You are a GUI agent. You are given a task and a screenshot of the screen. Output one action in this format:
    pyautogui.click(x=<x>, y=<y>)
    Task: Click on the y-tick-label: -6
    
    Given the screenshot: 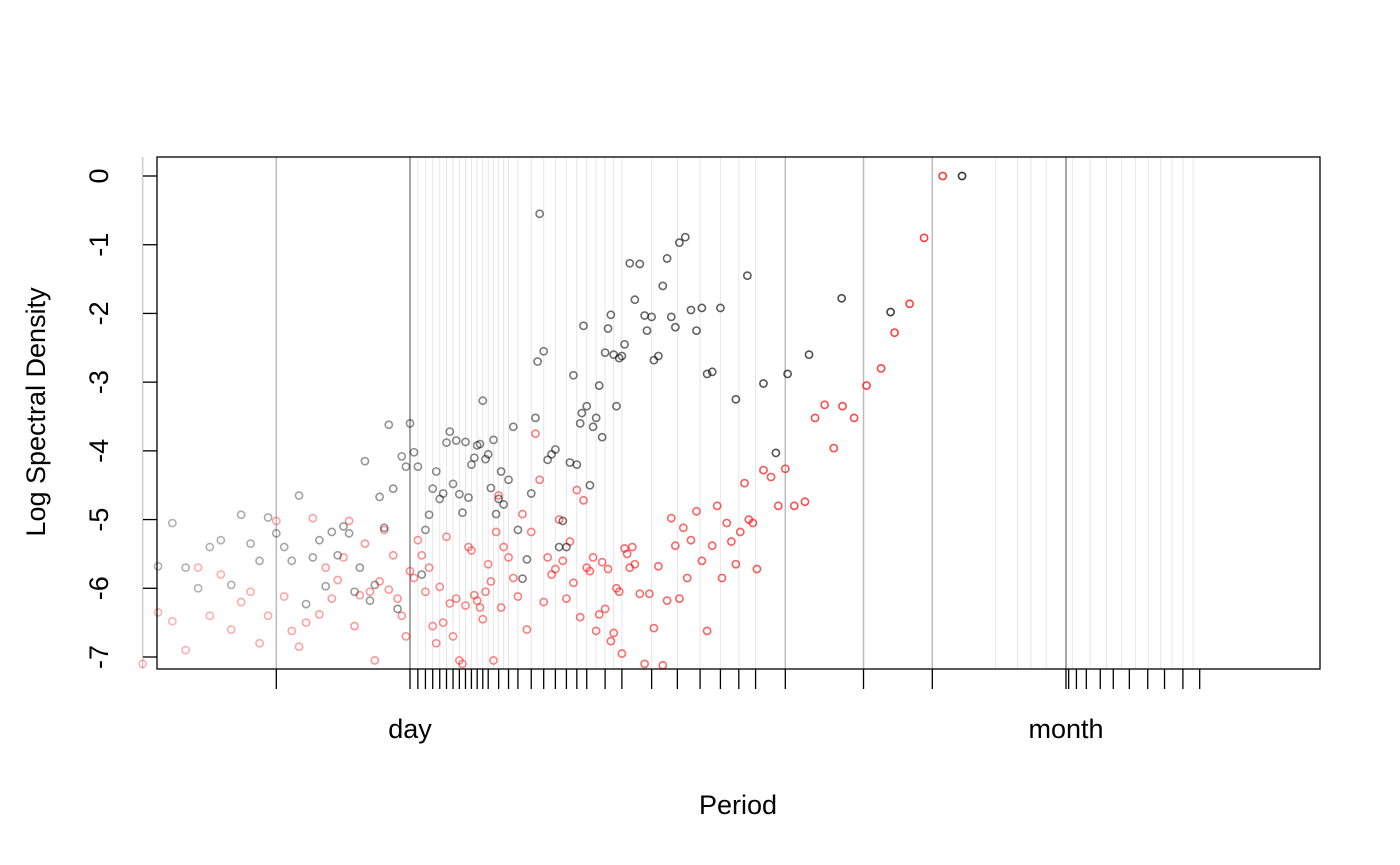 What is the action you would take?
    pyautogui.click(x=99, y=588)
    